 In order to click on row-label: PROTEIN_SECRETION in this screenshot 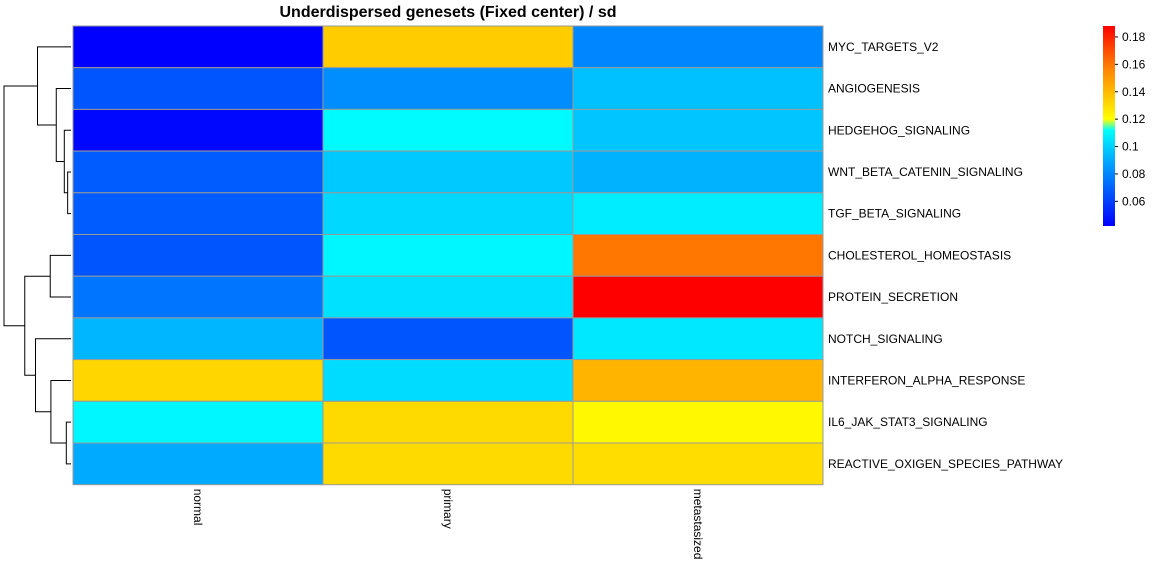, I will do `click(893, 297)`.